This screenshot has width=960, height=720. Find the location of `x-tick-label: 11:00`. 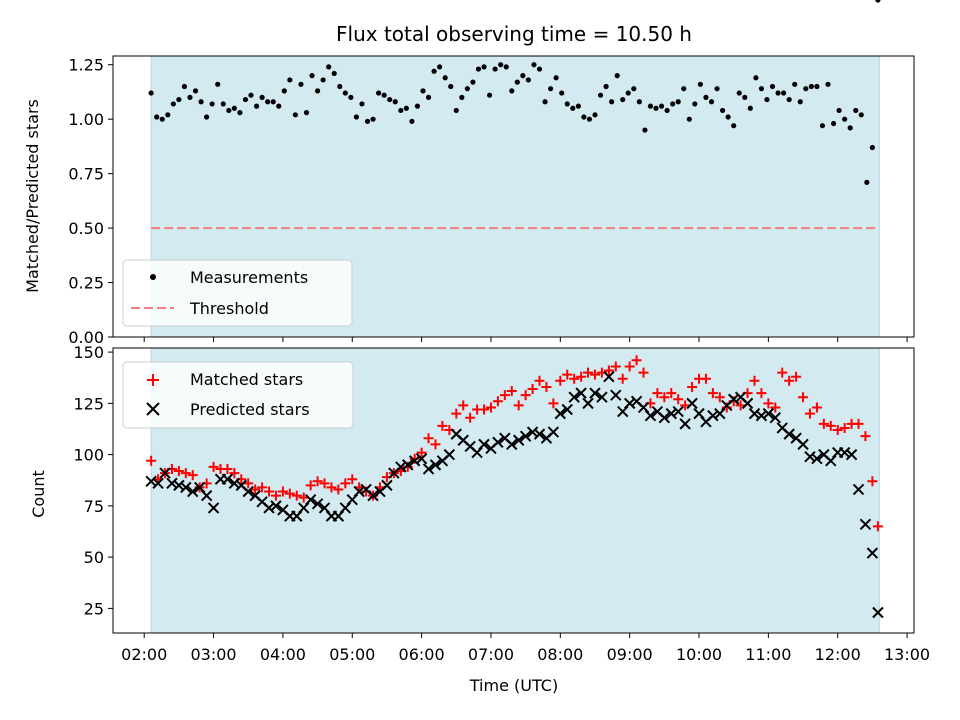

x-tick-label: 11:00 is located at coordinates (768, 654).